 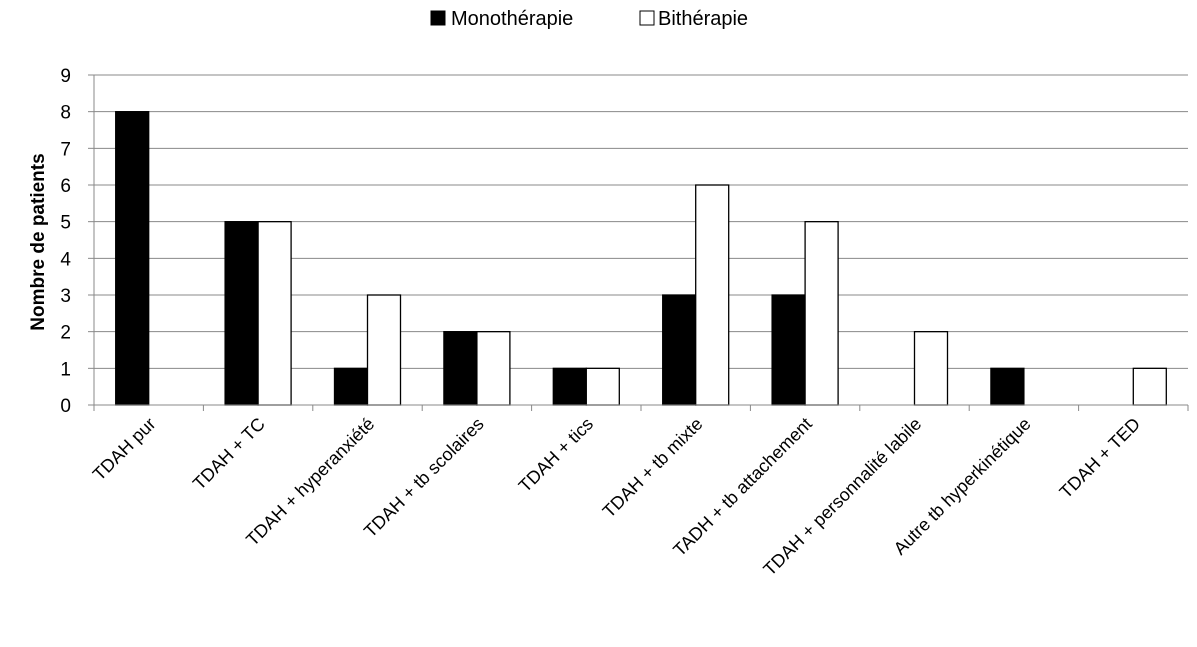 What do you see at coordinates (38, 241) in the screenshot?
I see `y-axis-title: Nombre de patients` at bounding box center [38, 241].